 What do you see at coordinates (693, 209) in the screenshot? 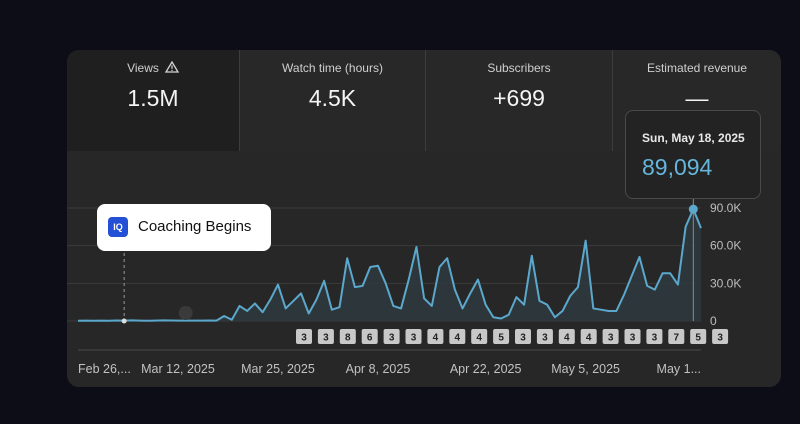
I see `highlight-point` at bounding box center [693, 209].